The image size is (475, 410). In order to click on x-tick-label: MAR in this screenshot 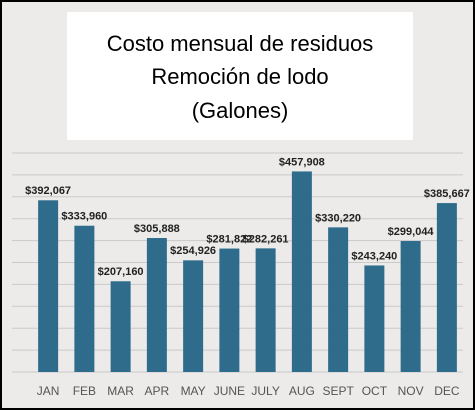, I will do `click(120, 391)`.